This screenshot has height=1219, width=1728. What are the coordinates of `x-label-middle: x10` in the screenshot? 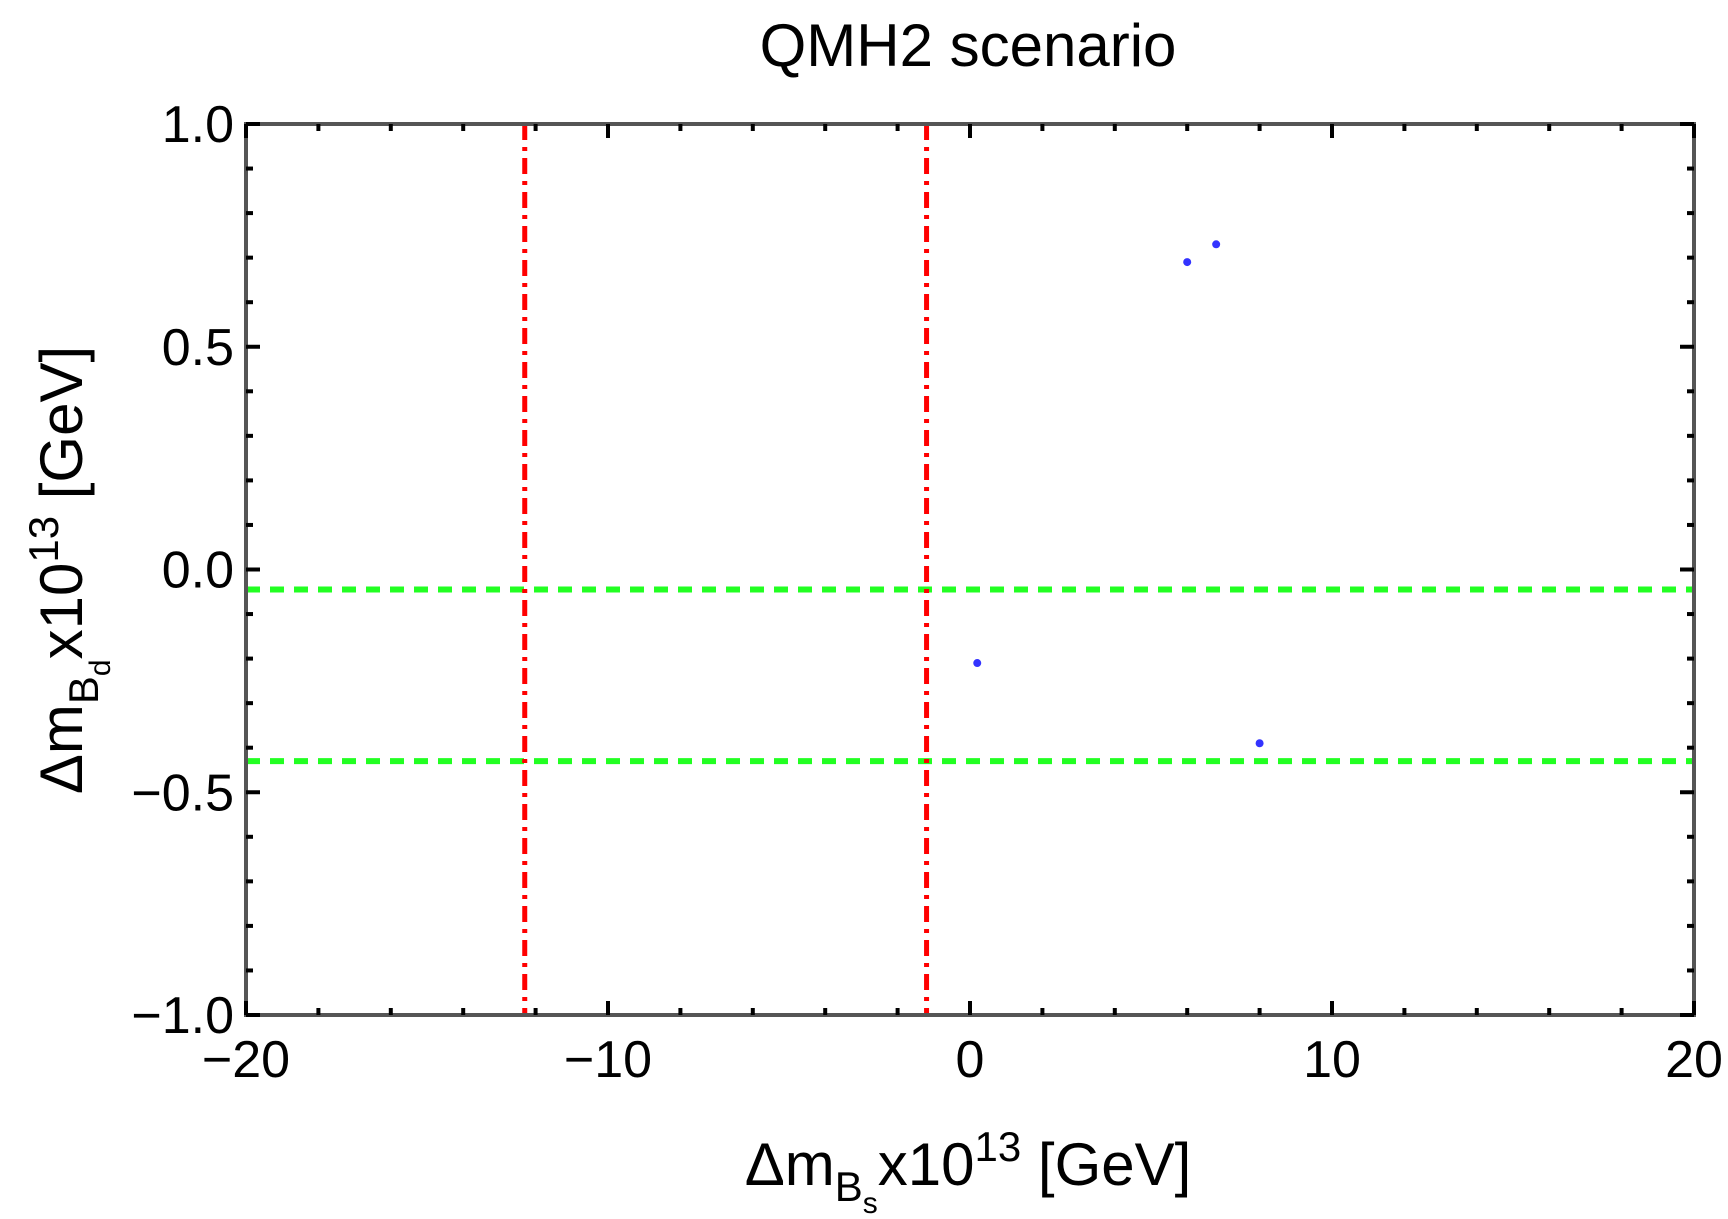 It's located at (926, 1164).